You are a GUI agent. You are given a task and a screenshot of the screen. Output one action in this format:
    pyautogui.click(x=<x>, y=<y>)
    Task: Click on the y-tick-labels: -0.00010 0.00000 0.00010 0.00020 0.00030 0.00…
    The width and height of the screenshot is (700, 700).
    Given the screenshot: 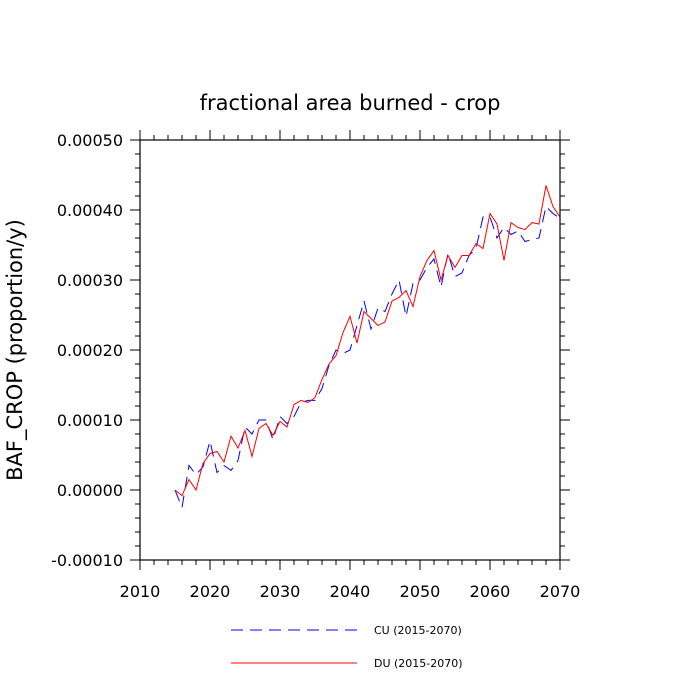 What is the action you would take?
    pyautogui.click(x=87, y=350)
    